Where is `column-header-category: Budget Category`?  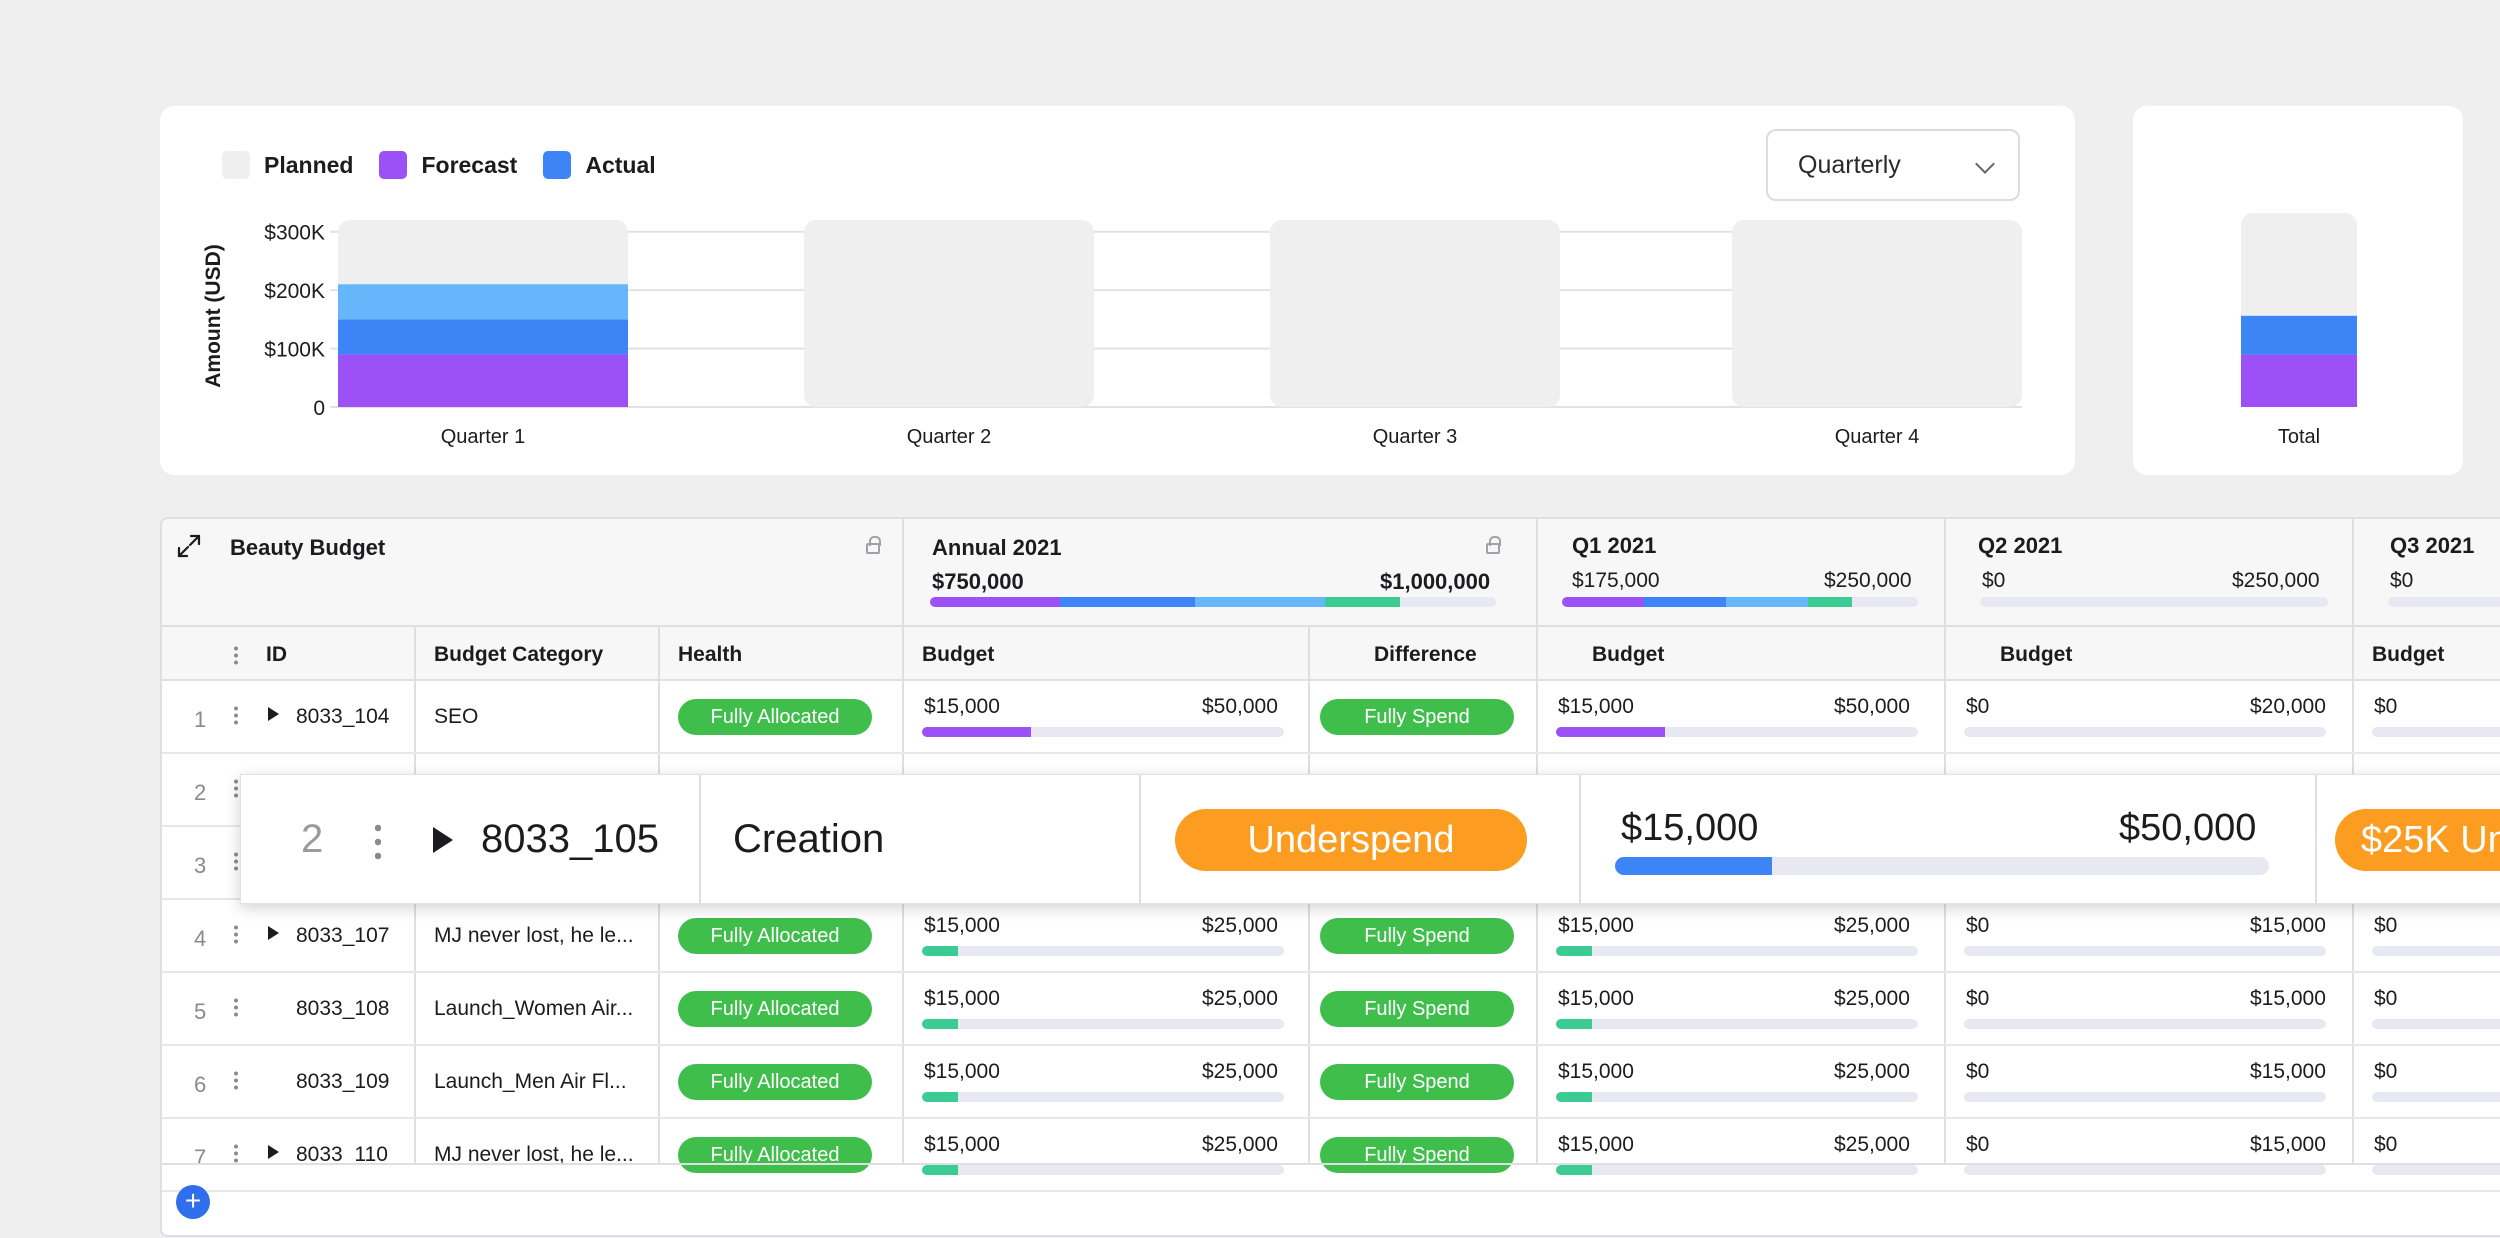
column-header-category: Budget Category is located at coordinates (519, 654).